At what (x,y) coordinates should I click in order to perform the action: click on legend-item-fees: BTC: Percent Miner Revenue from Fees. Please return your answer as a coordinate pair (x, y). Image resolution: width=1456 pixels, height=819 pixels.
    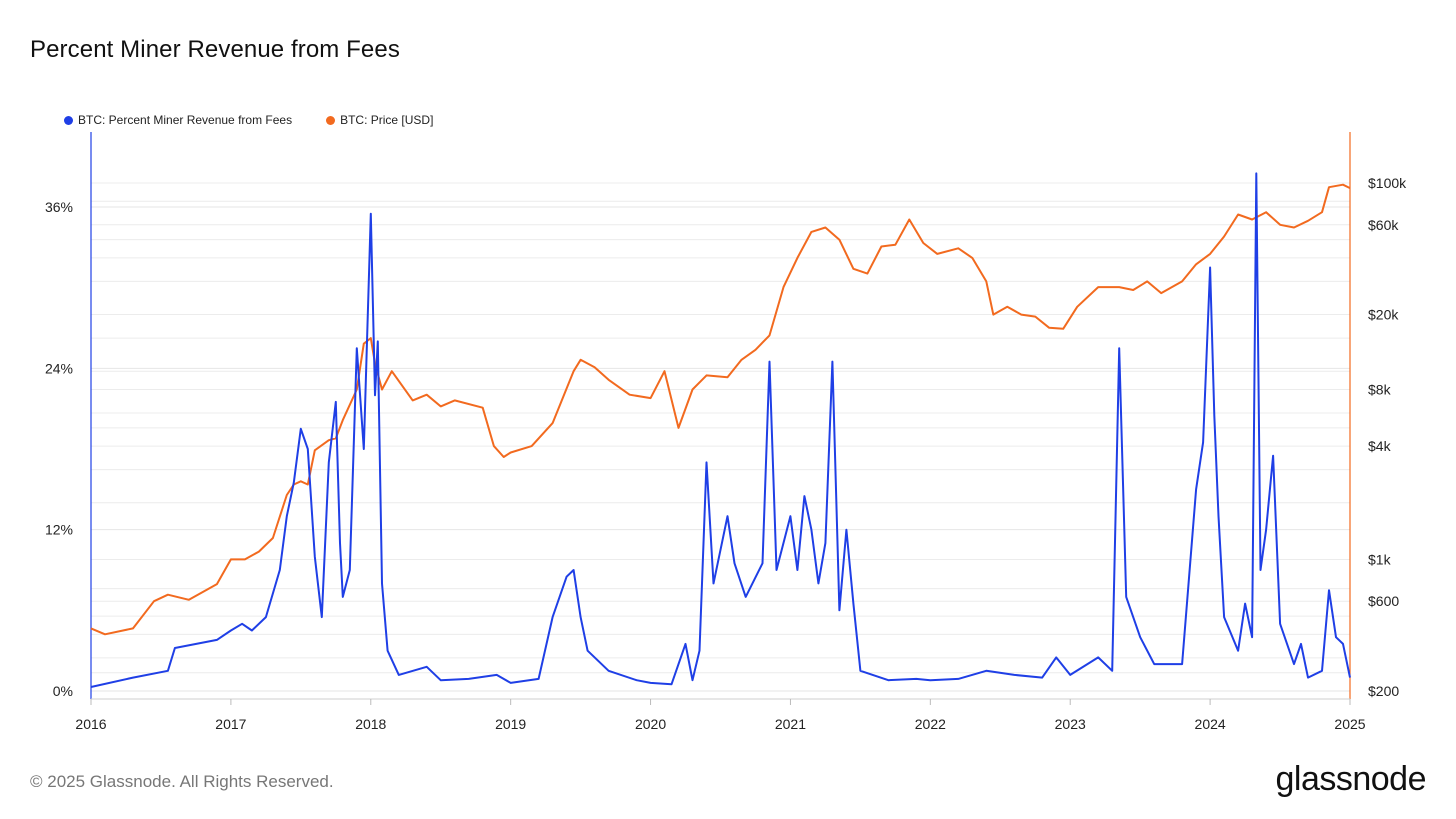
    Looking at the image, I should click on (178, 120).